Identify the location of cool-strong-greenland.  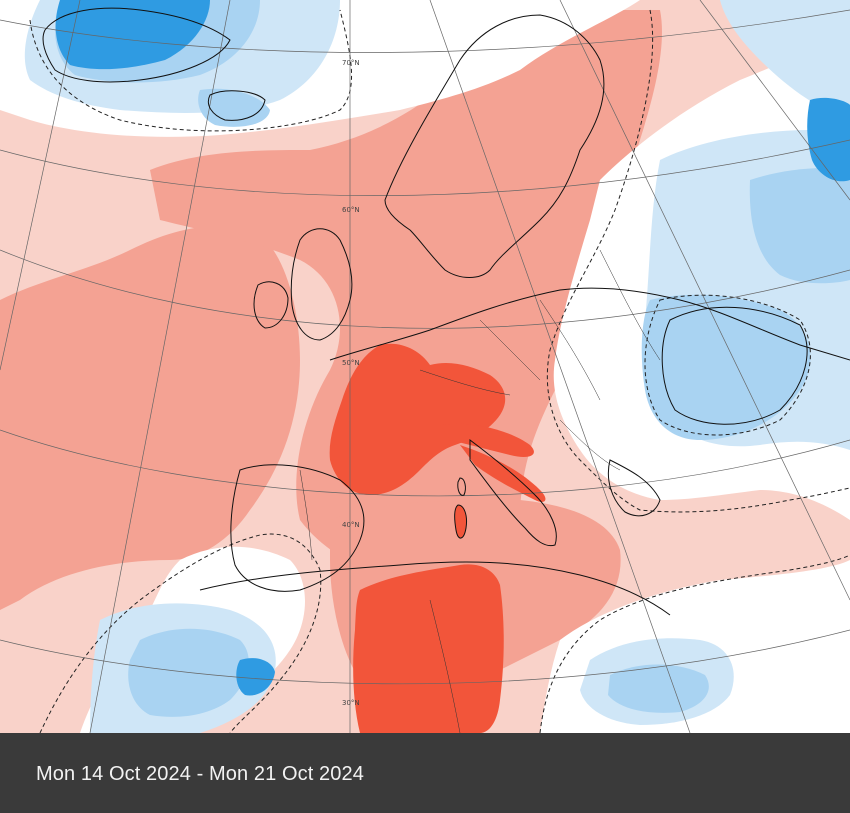
(133, 35).